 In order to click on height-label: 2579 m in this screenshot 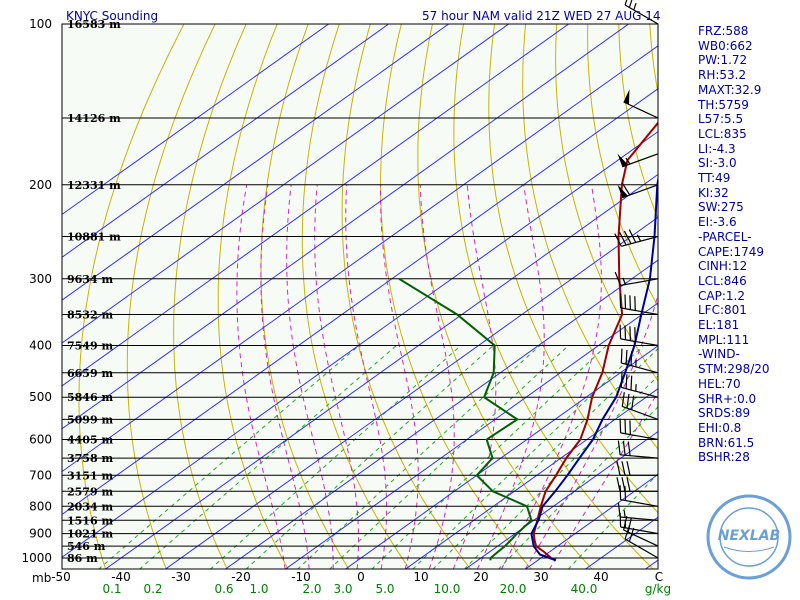, I will do `click(90, 491)`.